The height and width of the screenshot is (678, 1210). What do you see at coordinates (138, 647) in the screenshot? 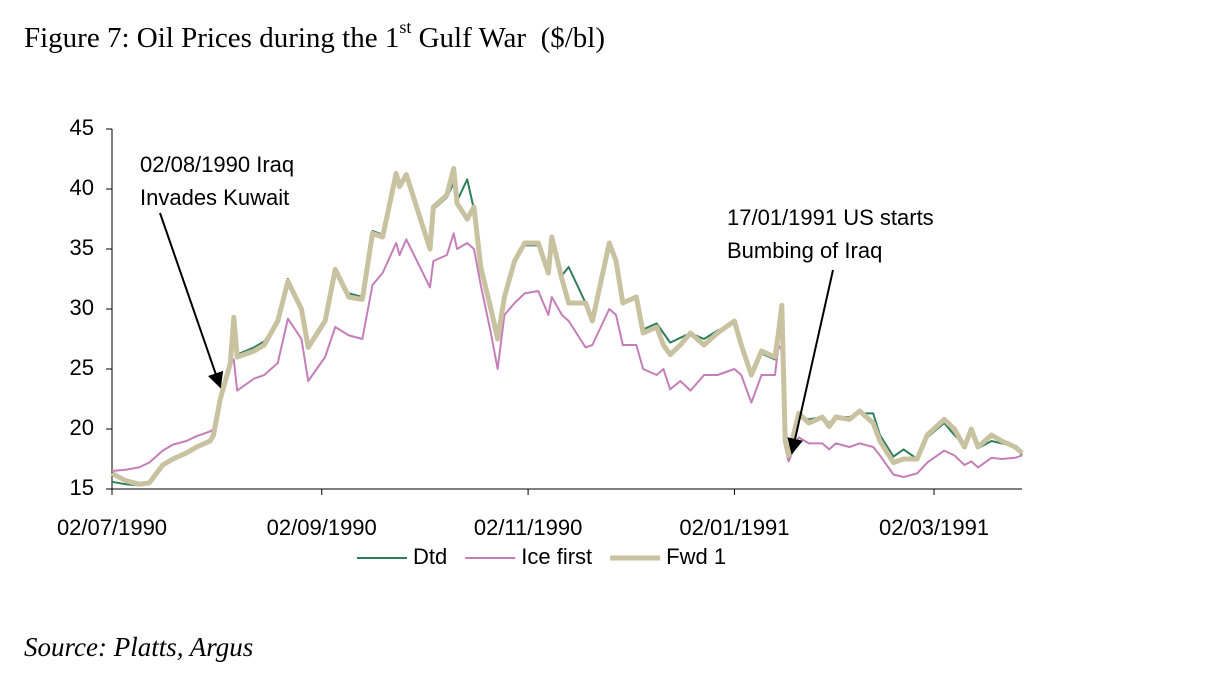
I see `source-note: Source: Platts, Argus` at bounding box center [138, 647].